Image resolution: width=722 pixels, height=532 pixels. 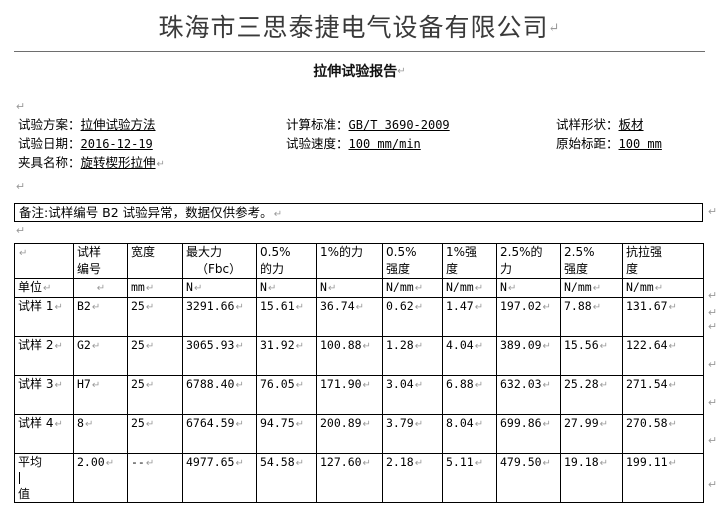 What do you see at coordinates (349, 395) in the screenshot?
I see `cell-force-1: 171.90↵` at bounding box center [349, 395].